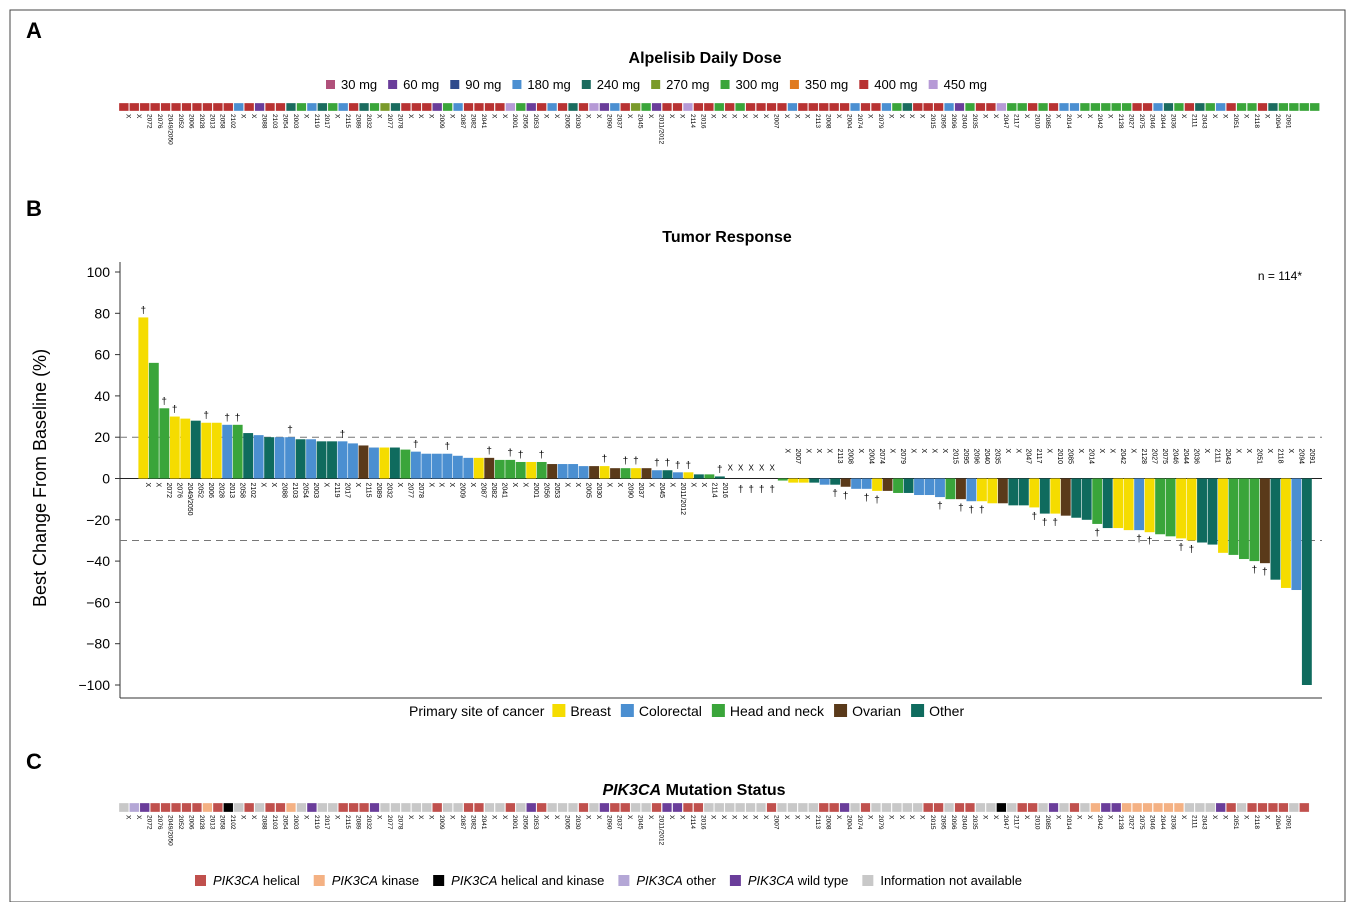 This screenshot has width=1355, height=907. I want to click on panel-label-c: C, so click(34, 761).